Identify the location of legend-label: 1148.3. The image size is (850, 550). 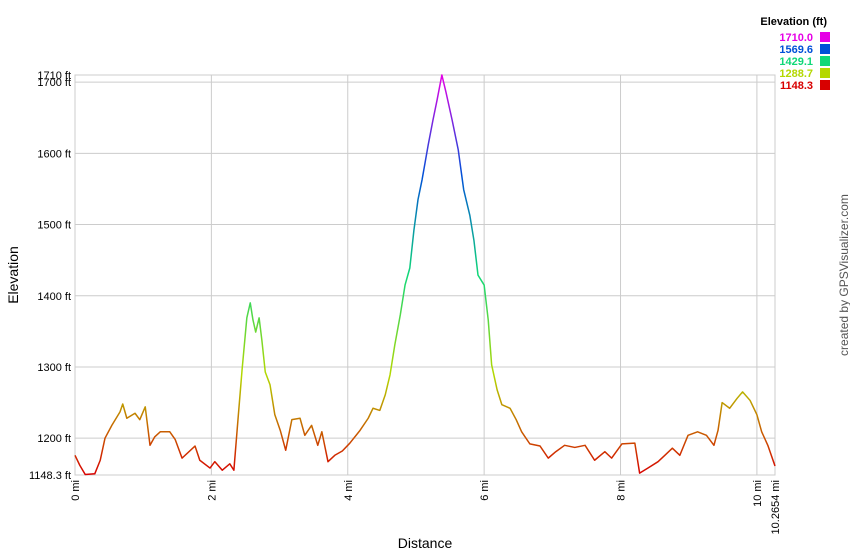
(796, 86).